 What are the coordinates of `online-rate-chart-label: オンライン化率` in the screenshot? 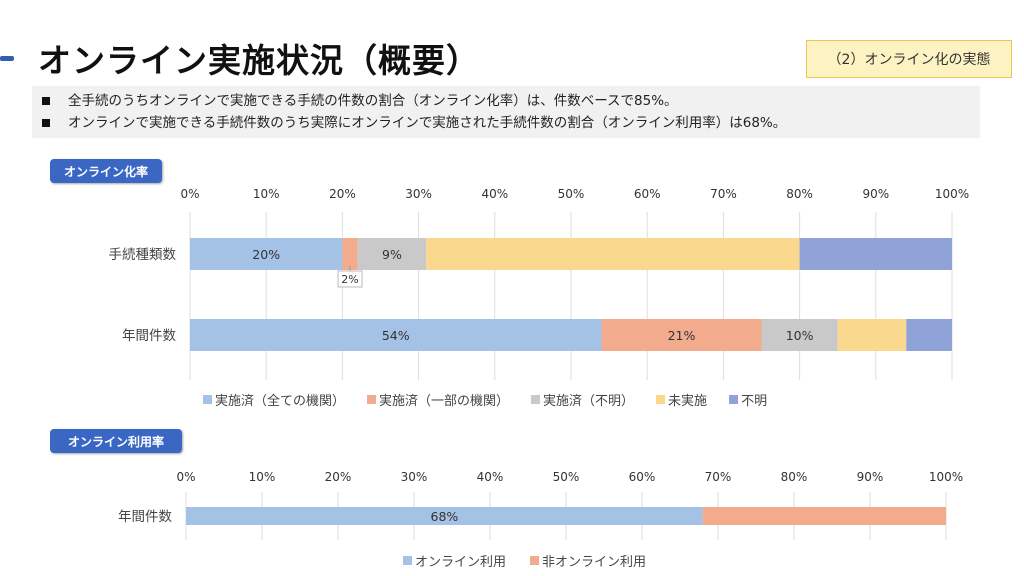 It's located at (106, 171).